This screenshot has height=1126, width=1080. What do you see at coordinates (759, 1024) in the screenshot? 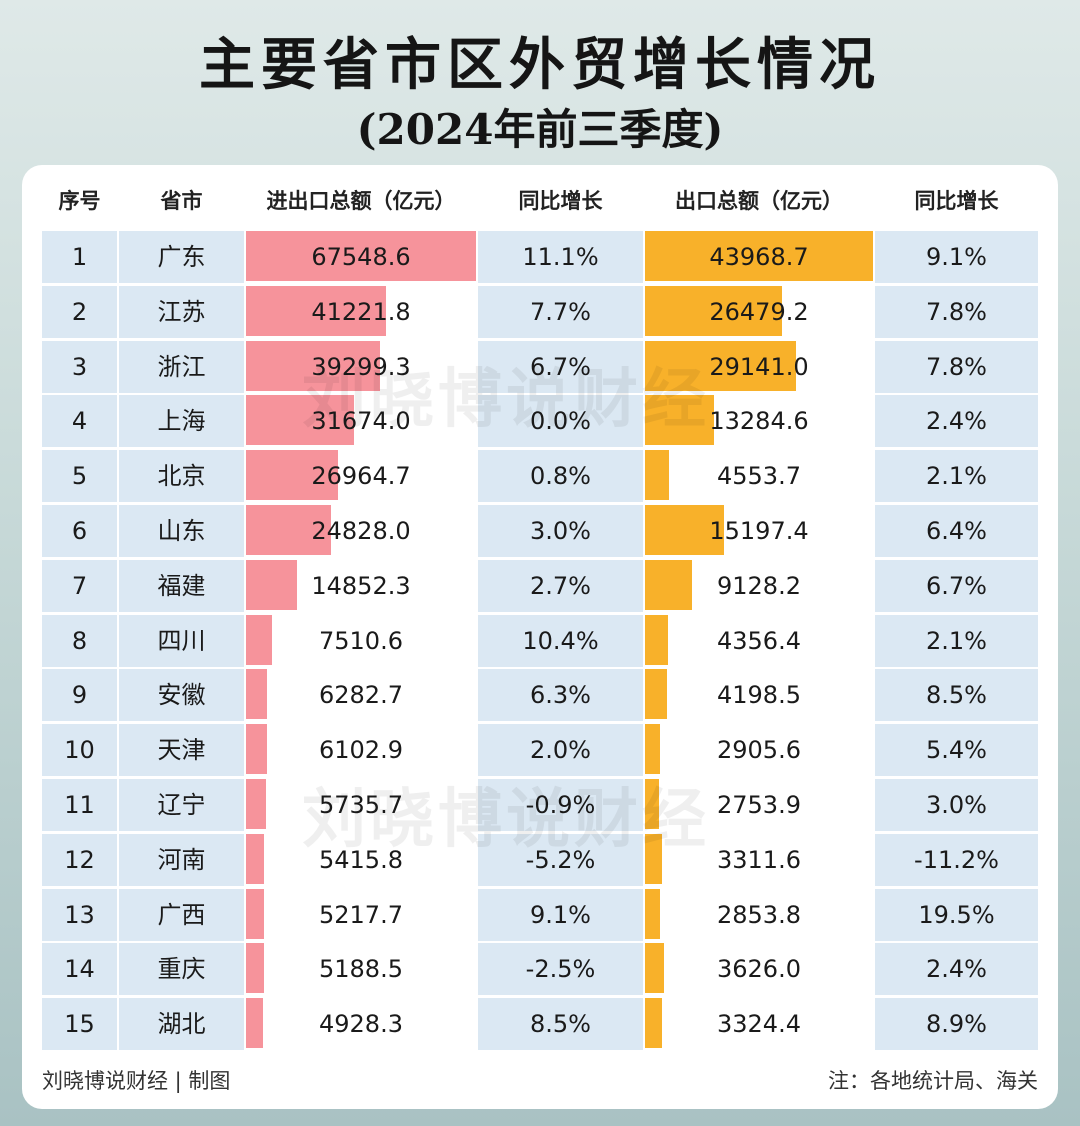
I see `export-cell: 3324.4` at bounding box center [759, 1024].